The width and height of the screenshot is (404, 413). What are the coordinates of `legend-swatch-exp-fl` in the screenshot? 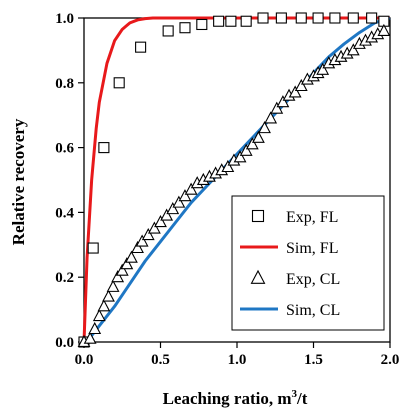 It's located at (258, 216).